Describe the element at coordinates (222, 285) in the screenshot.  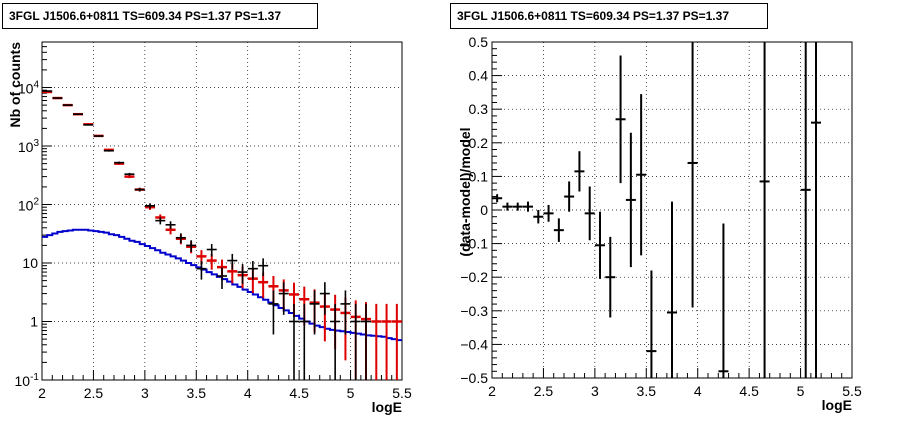
I see `source-model-curve` at that location.